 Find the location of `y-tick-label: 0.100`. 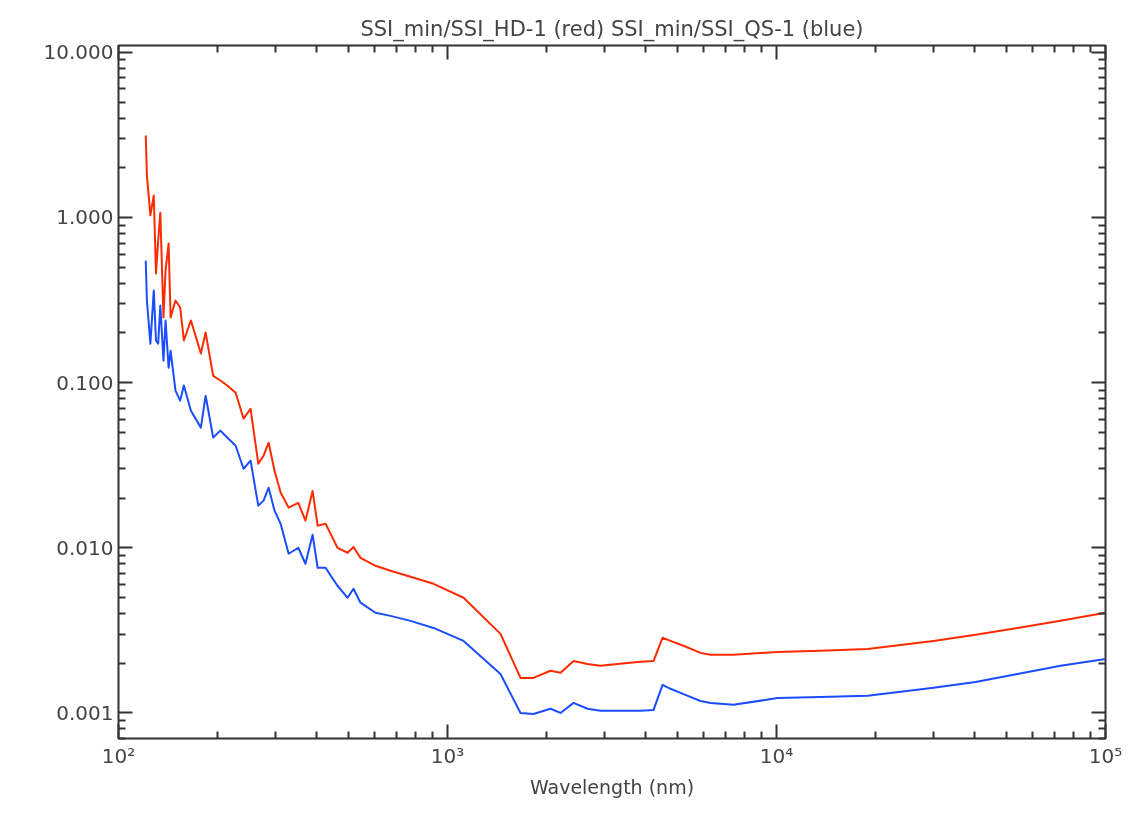

y-tick-label: 0.100 is located at coordinates (85, 382).